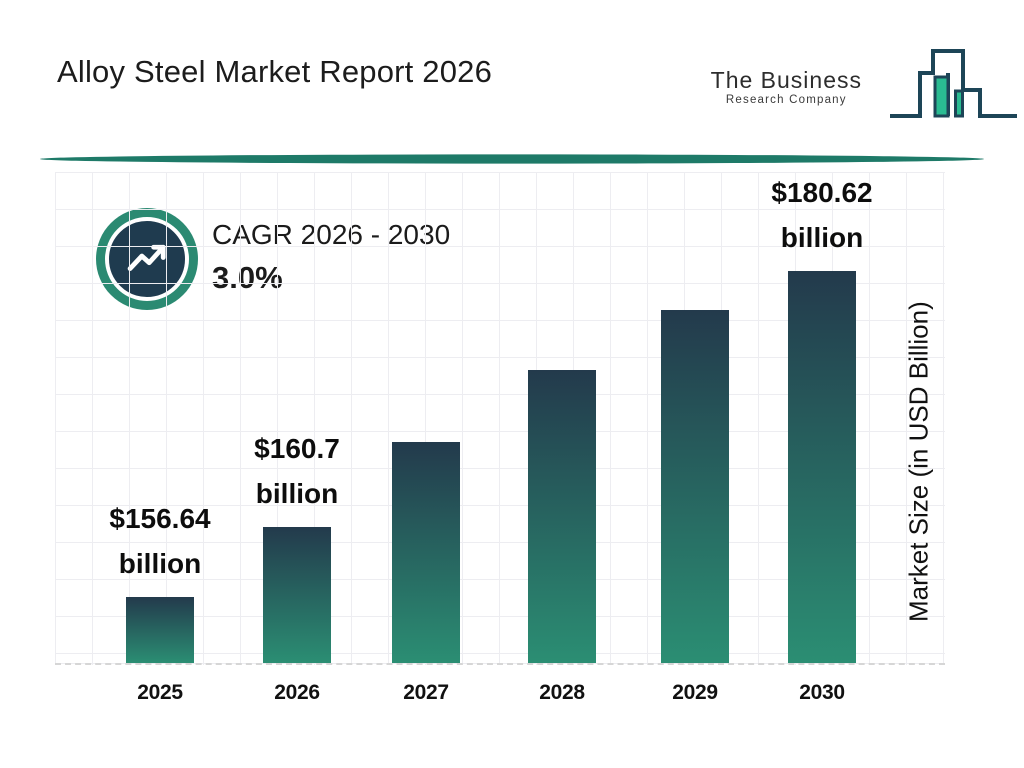 This screenshot has width=1024, height=768. I want to click on x-tick-label-2026: 2026, so click(297, 692).